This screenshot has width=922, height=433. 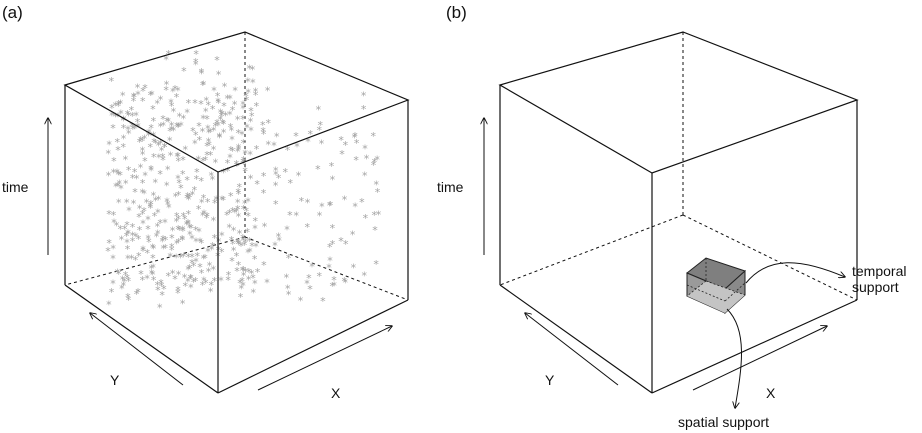 I want to click on support-cube, so click(x=716, y=286).